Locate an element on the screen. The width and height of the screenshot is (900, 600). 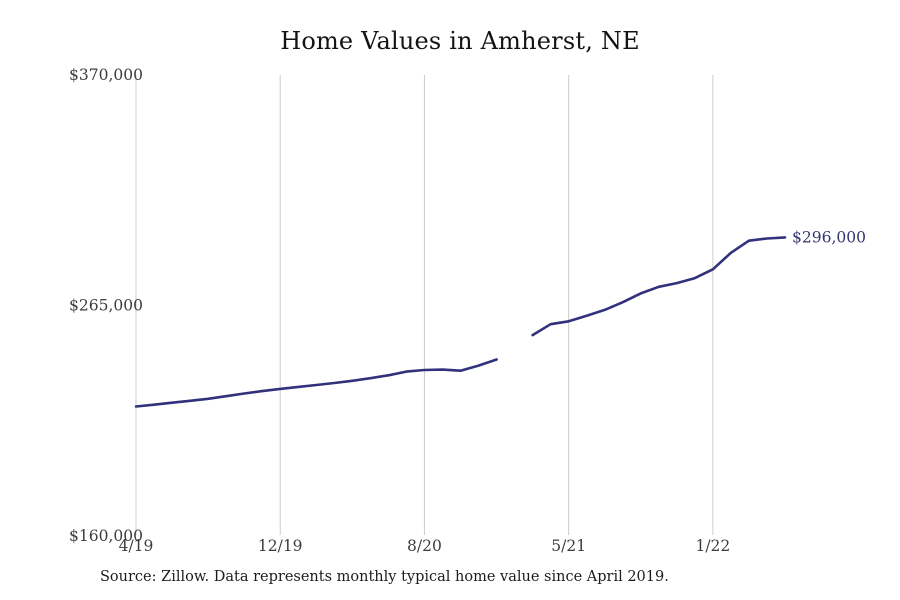
y-axis-label: $265,000 is located at coordinates (106, 306).